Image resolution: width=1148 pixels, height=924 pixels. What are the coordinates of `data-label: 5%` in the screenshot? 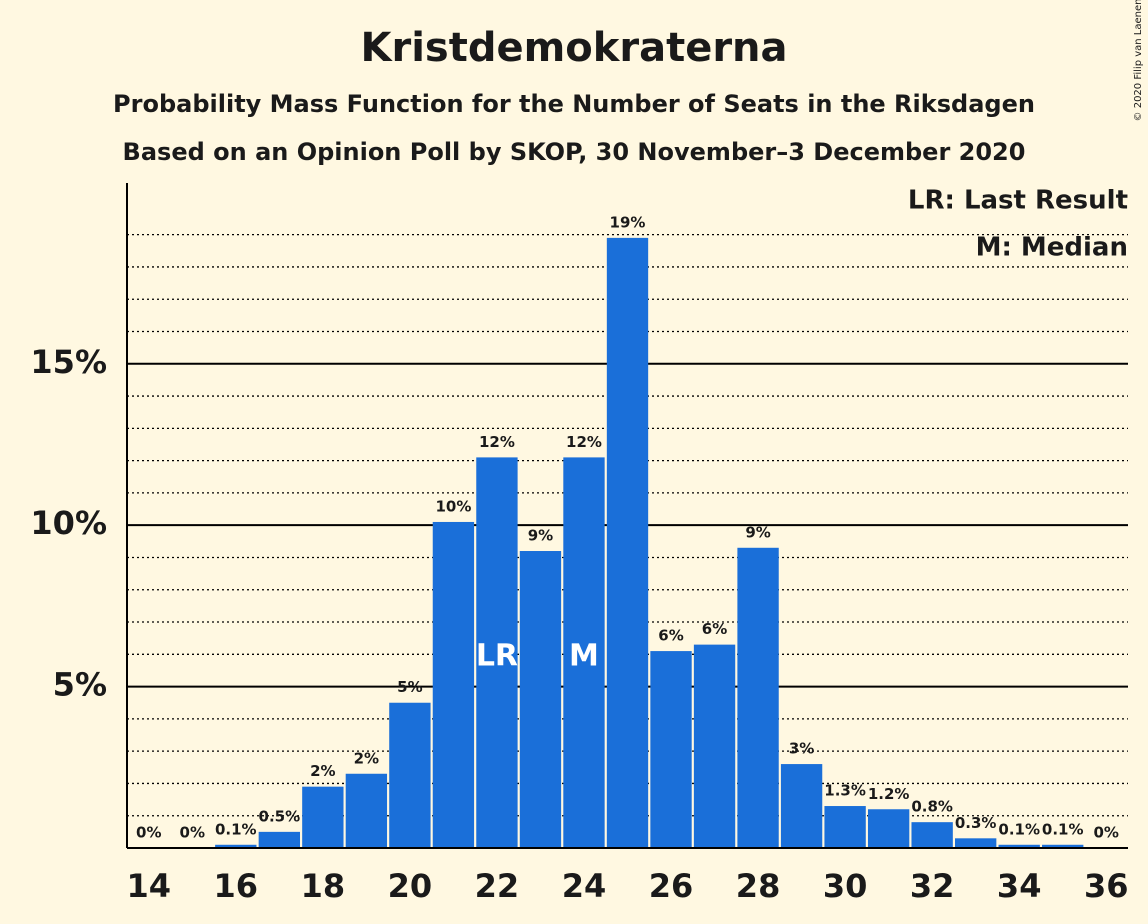 It's located at (409, 687).